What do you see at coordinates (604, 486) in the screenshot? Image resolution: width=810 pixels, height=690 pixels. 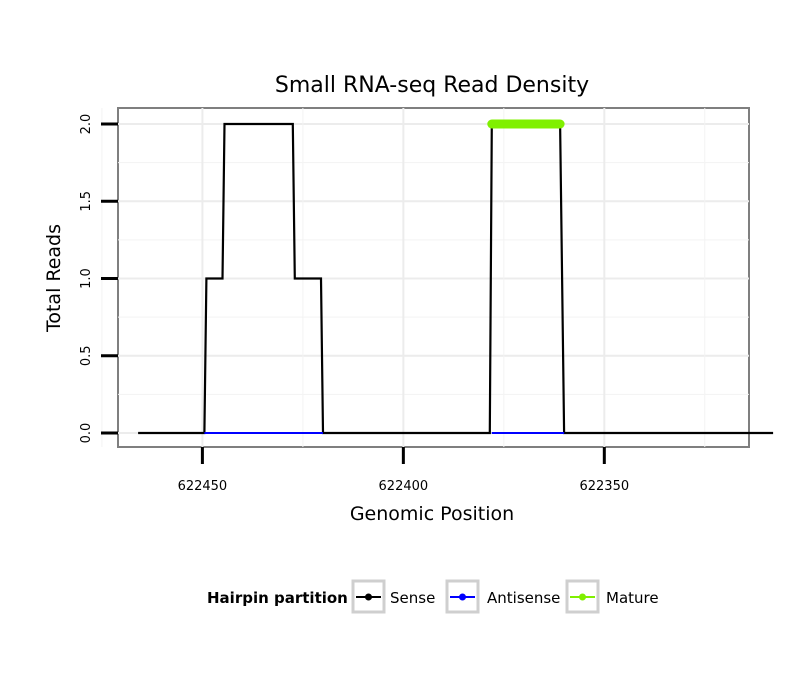 I see `x-tick-label: 622350` at bounding box center [604, 486].